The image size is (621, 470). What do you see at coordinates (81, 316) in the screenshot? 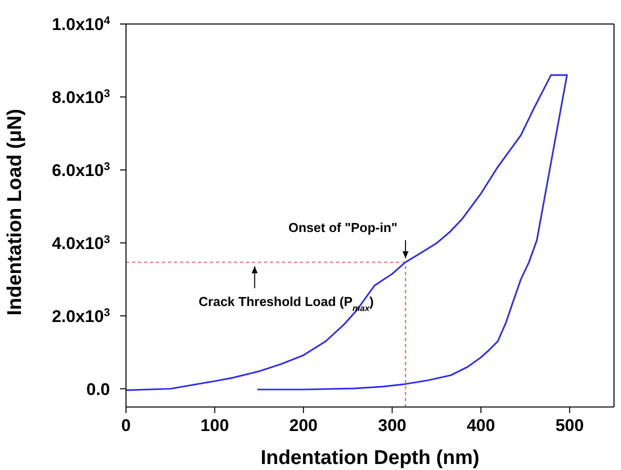
I see `y-tick-label: 2.0x10$^{3}$` at bounding box center [81, 316].